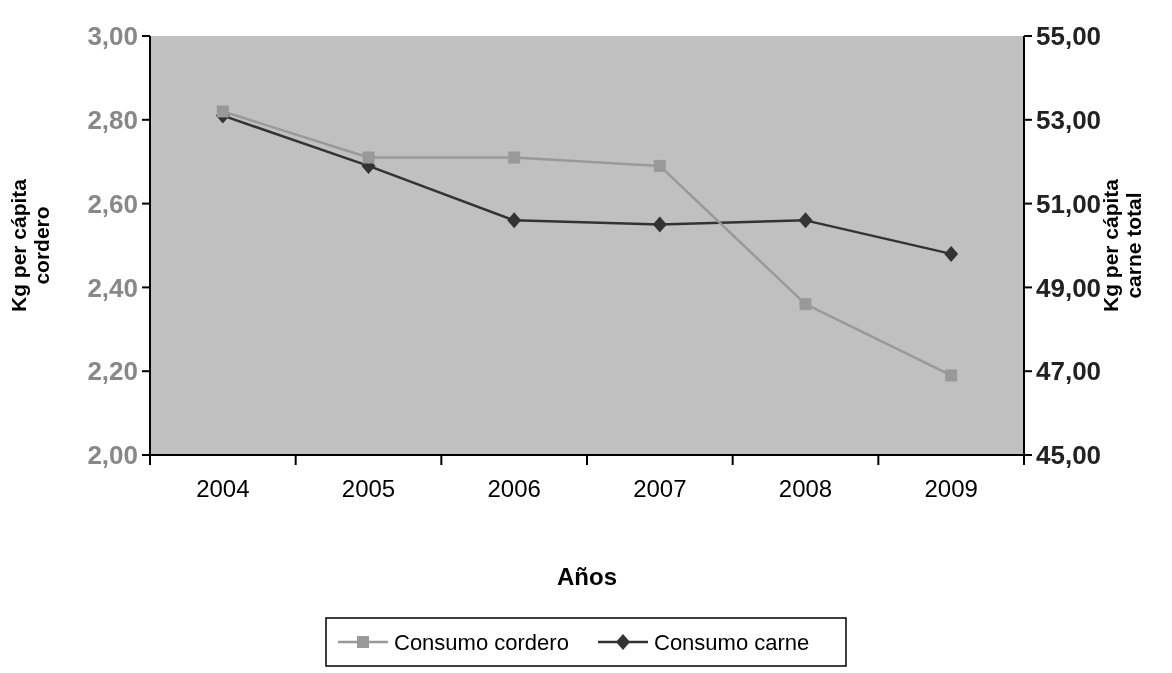 The image size is (1172, 673). I want to click on y2-tick-label: 55,00, so click(1069, 36).